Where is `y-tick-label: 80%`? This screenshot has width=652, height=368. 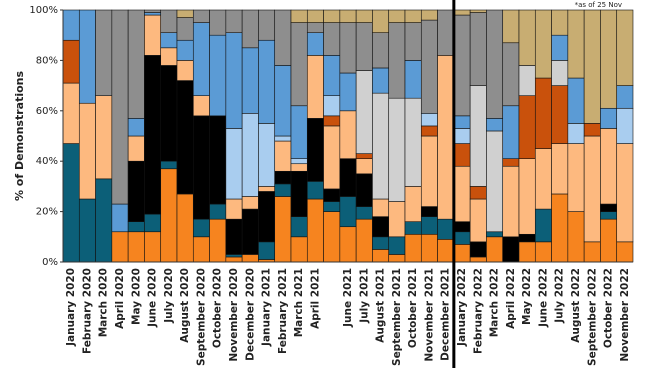
y-tick-label: 80% is located at coordinates (47, 60).